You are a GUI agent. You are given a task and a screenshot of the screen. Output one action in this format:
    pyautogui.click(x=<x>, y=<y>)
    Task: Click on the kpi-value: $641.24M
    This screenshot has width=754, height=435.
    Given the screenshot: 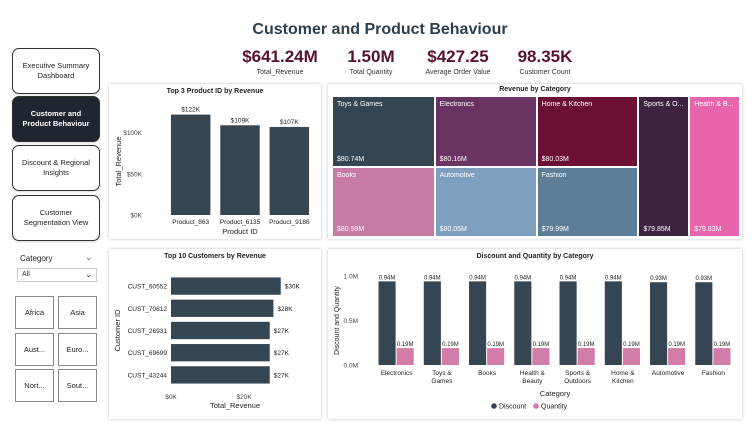 What is the action you would take?
    pyautogui.click(x=280, y=56)
    